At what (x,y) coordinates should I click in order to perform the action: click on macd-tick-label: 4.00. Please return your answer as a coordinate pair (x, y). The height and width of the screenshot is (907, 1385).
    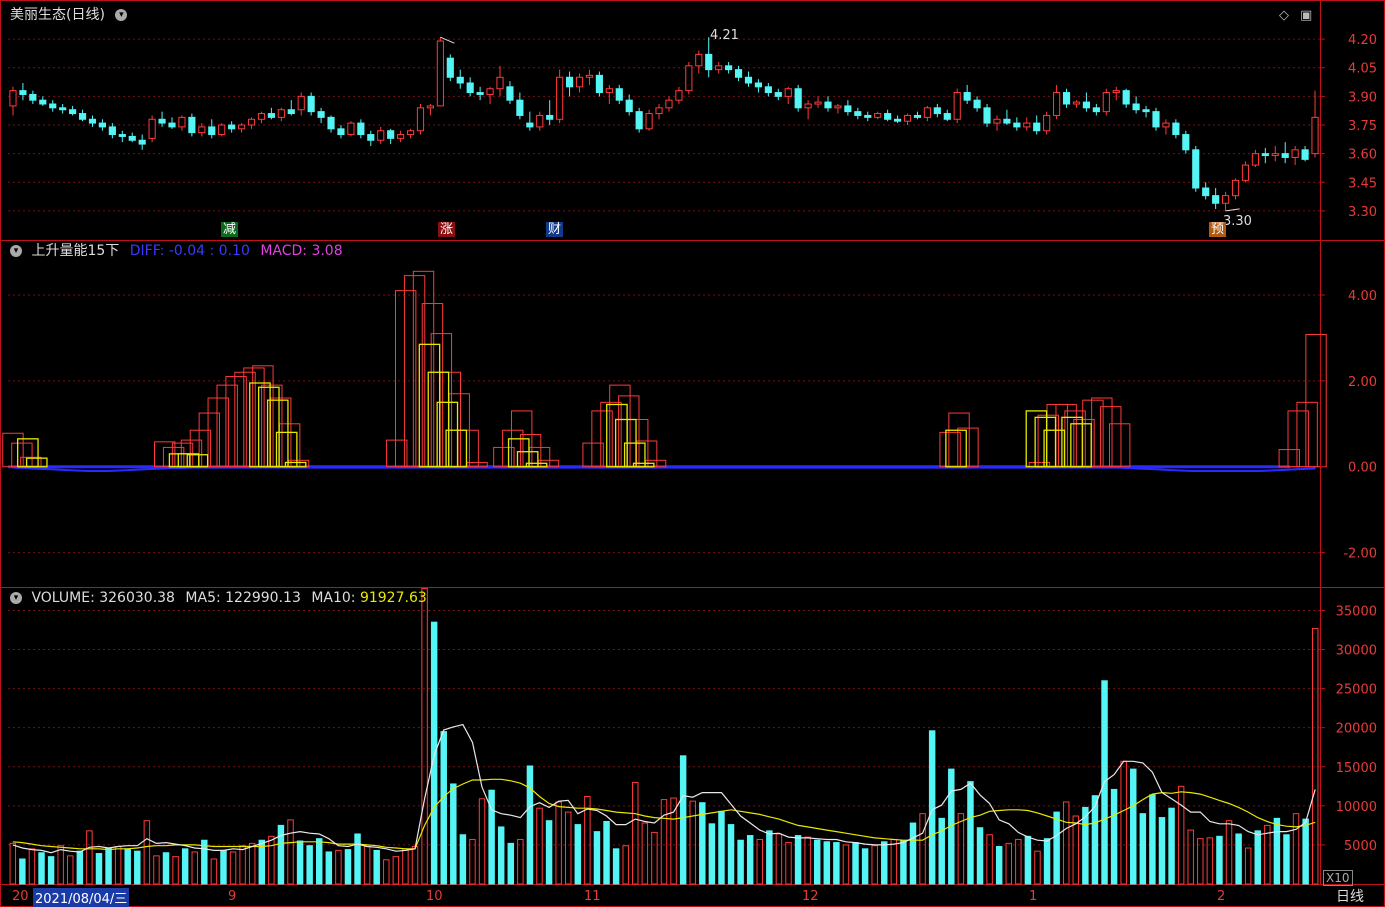
    Looking at the image, I should click on (1362, 296).